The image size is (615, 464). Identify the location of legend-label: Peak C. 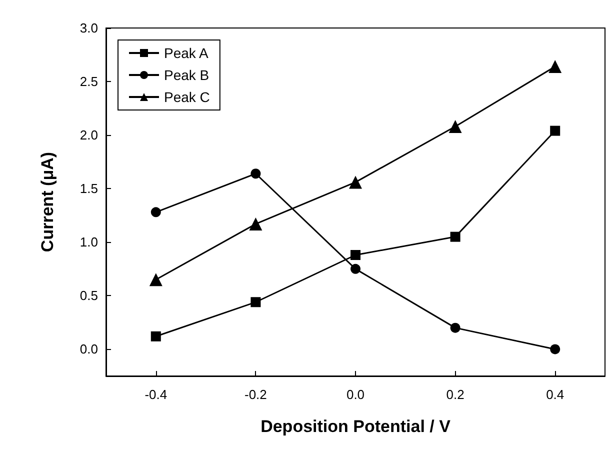
(187, 97).